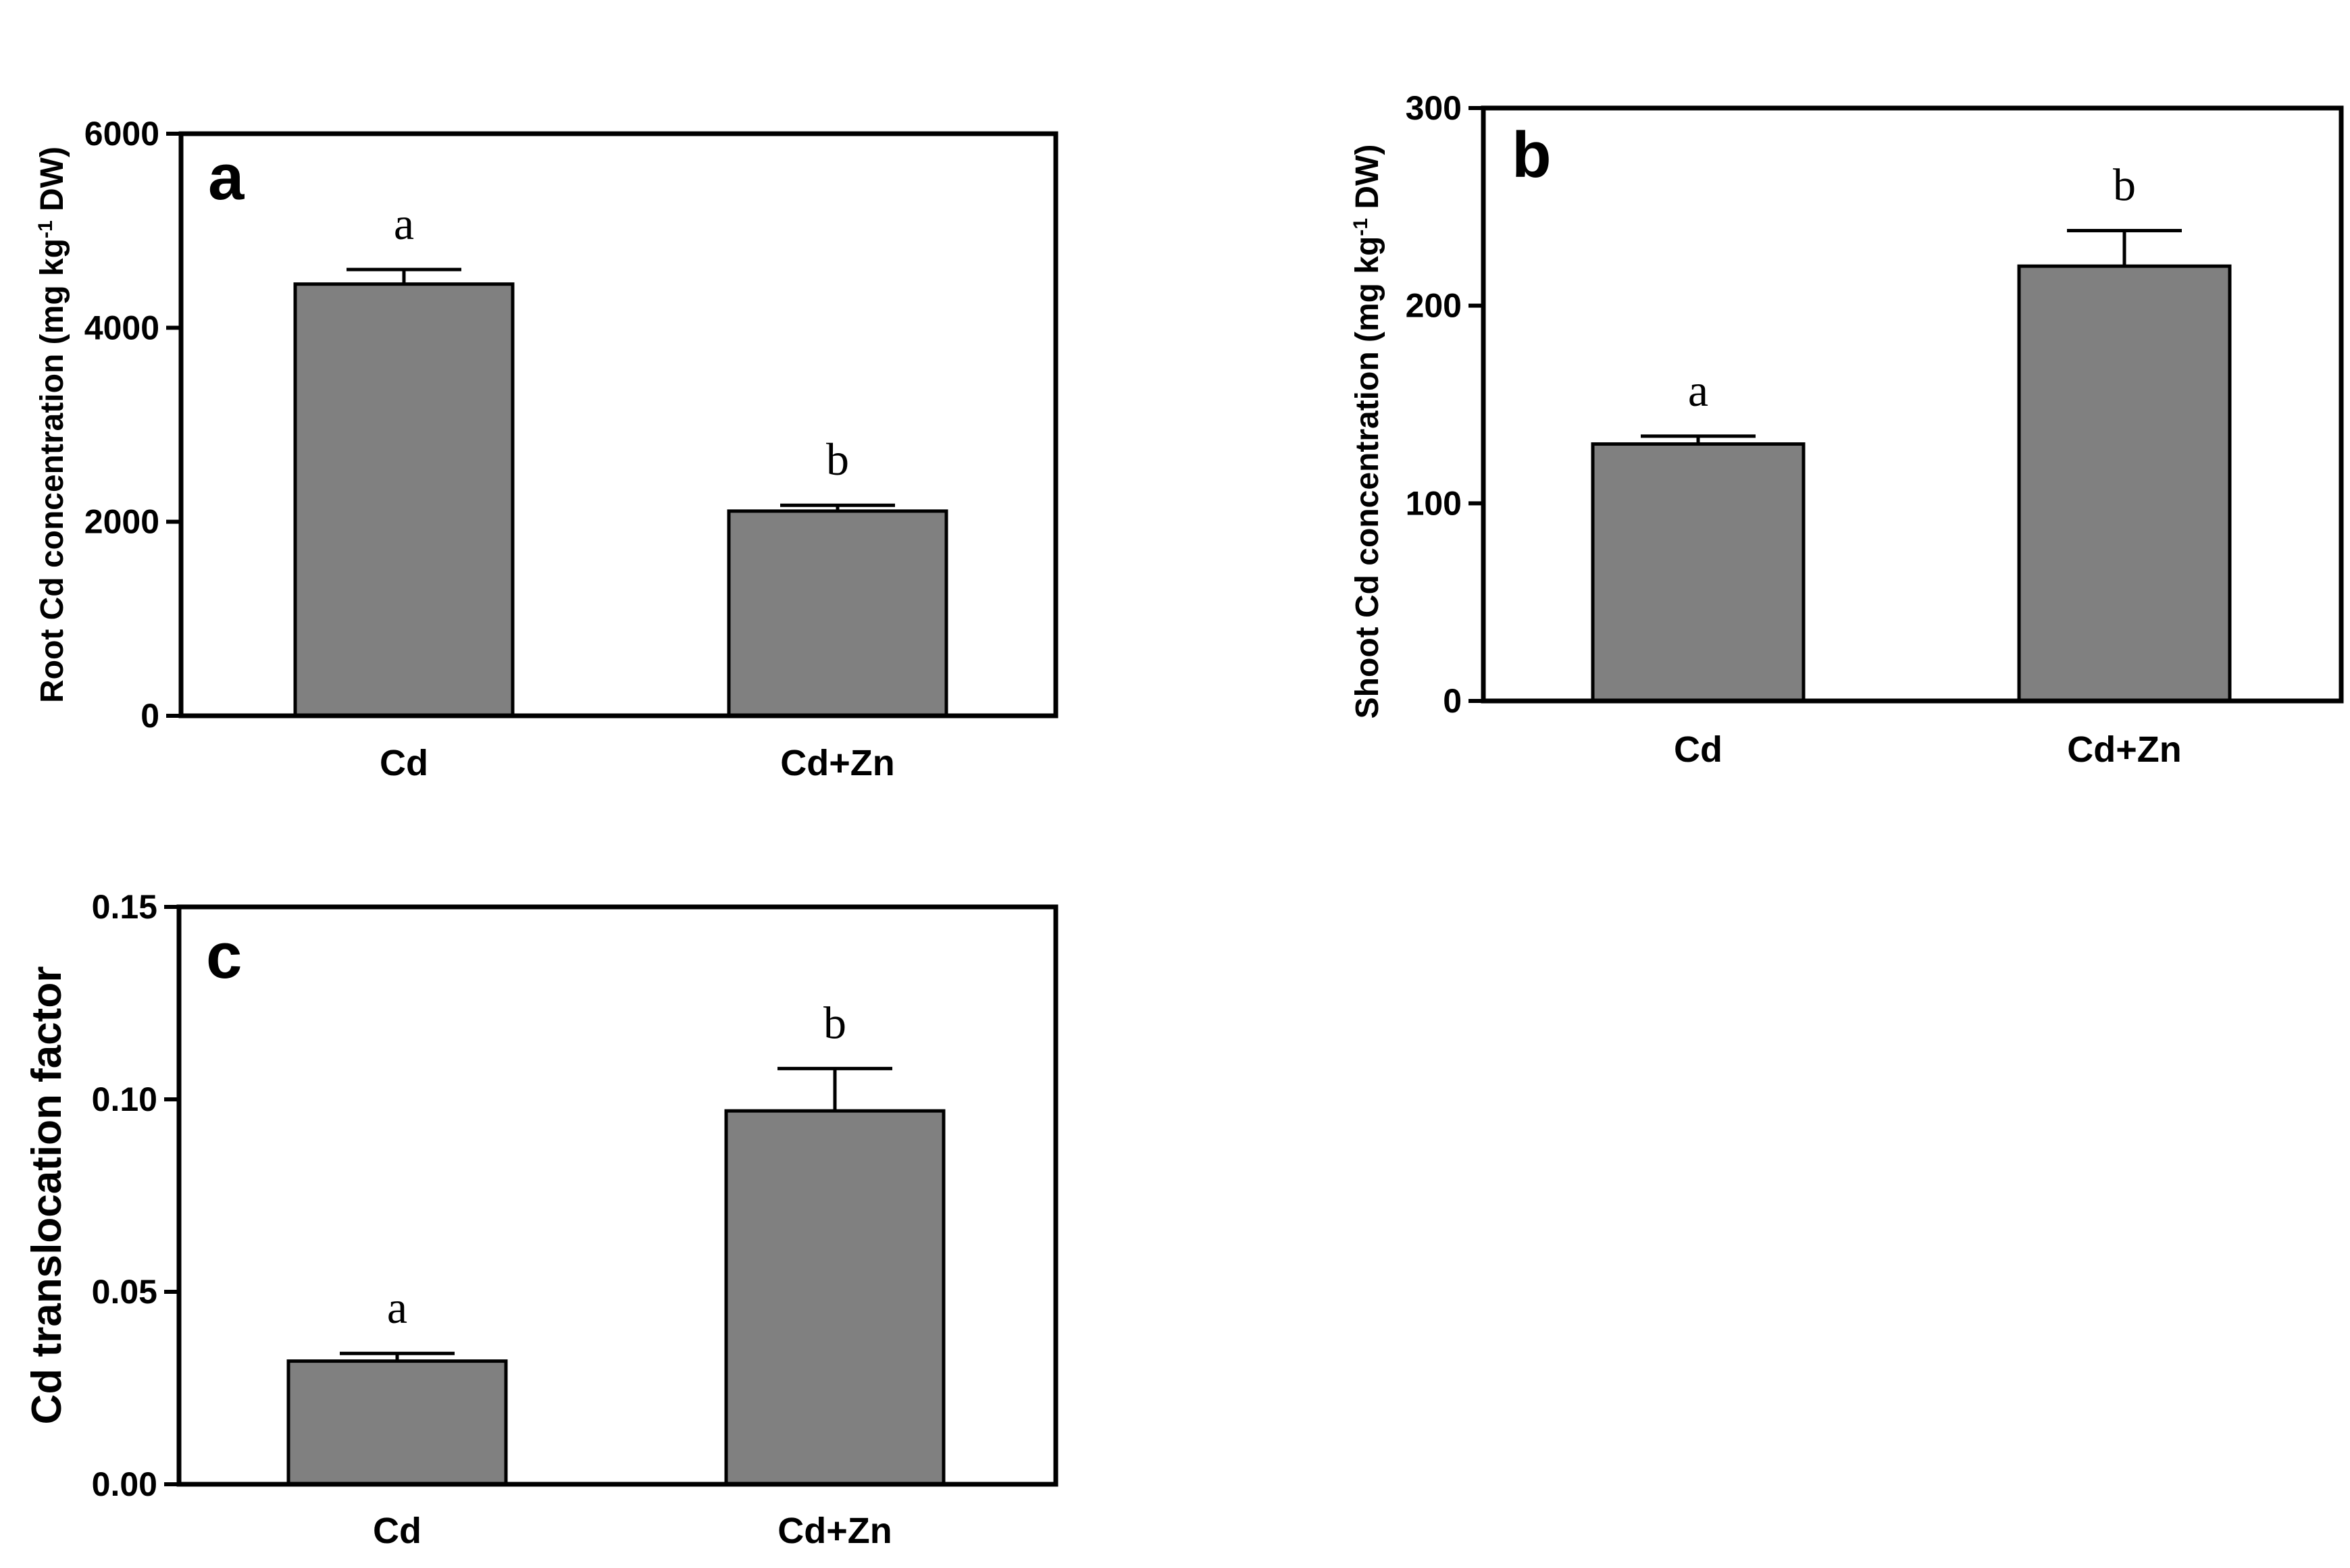 This screenshot has height=1568, width=2350. What do you see at coordinates (124, 907) in the screenshot?
I see `y-tick-label-c-3: 0.15` at bounding box center [124, 907].